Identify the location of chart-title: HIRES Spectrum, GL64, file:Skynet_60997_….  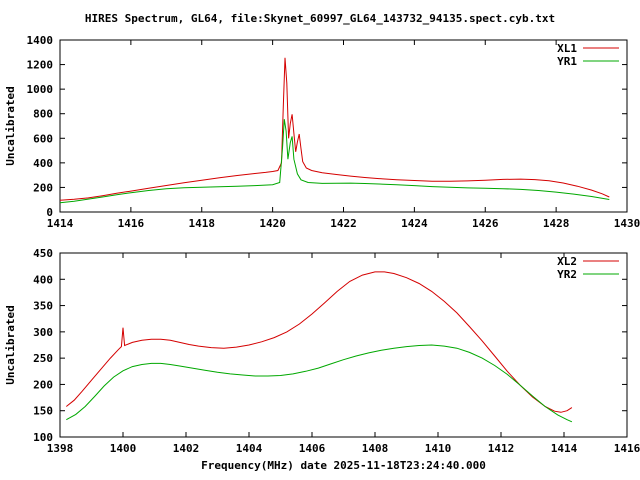
(320, 18).